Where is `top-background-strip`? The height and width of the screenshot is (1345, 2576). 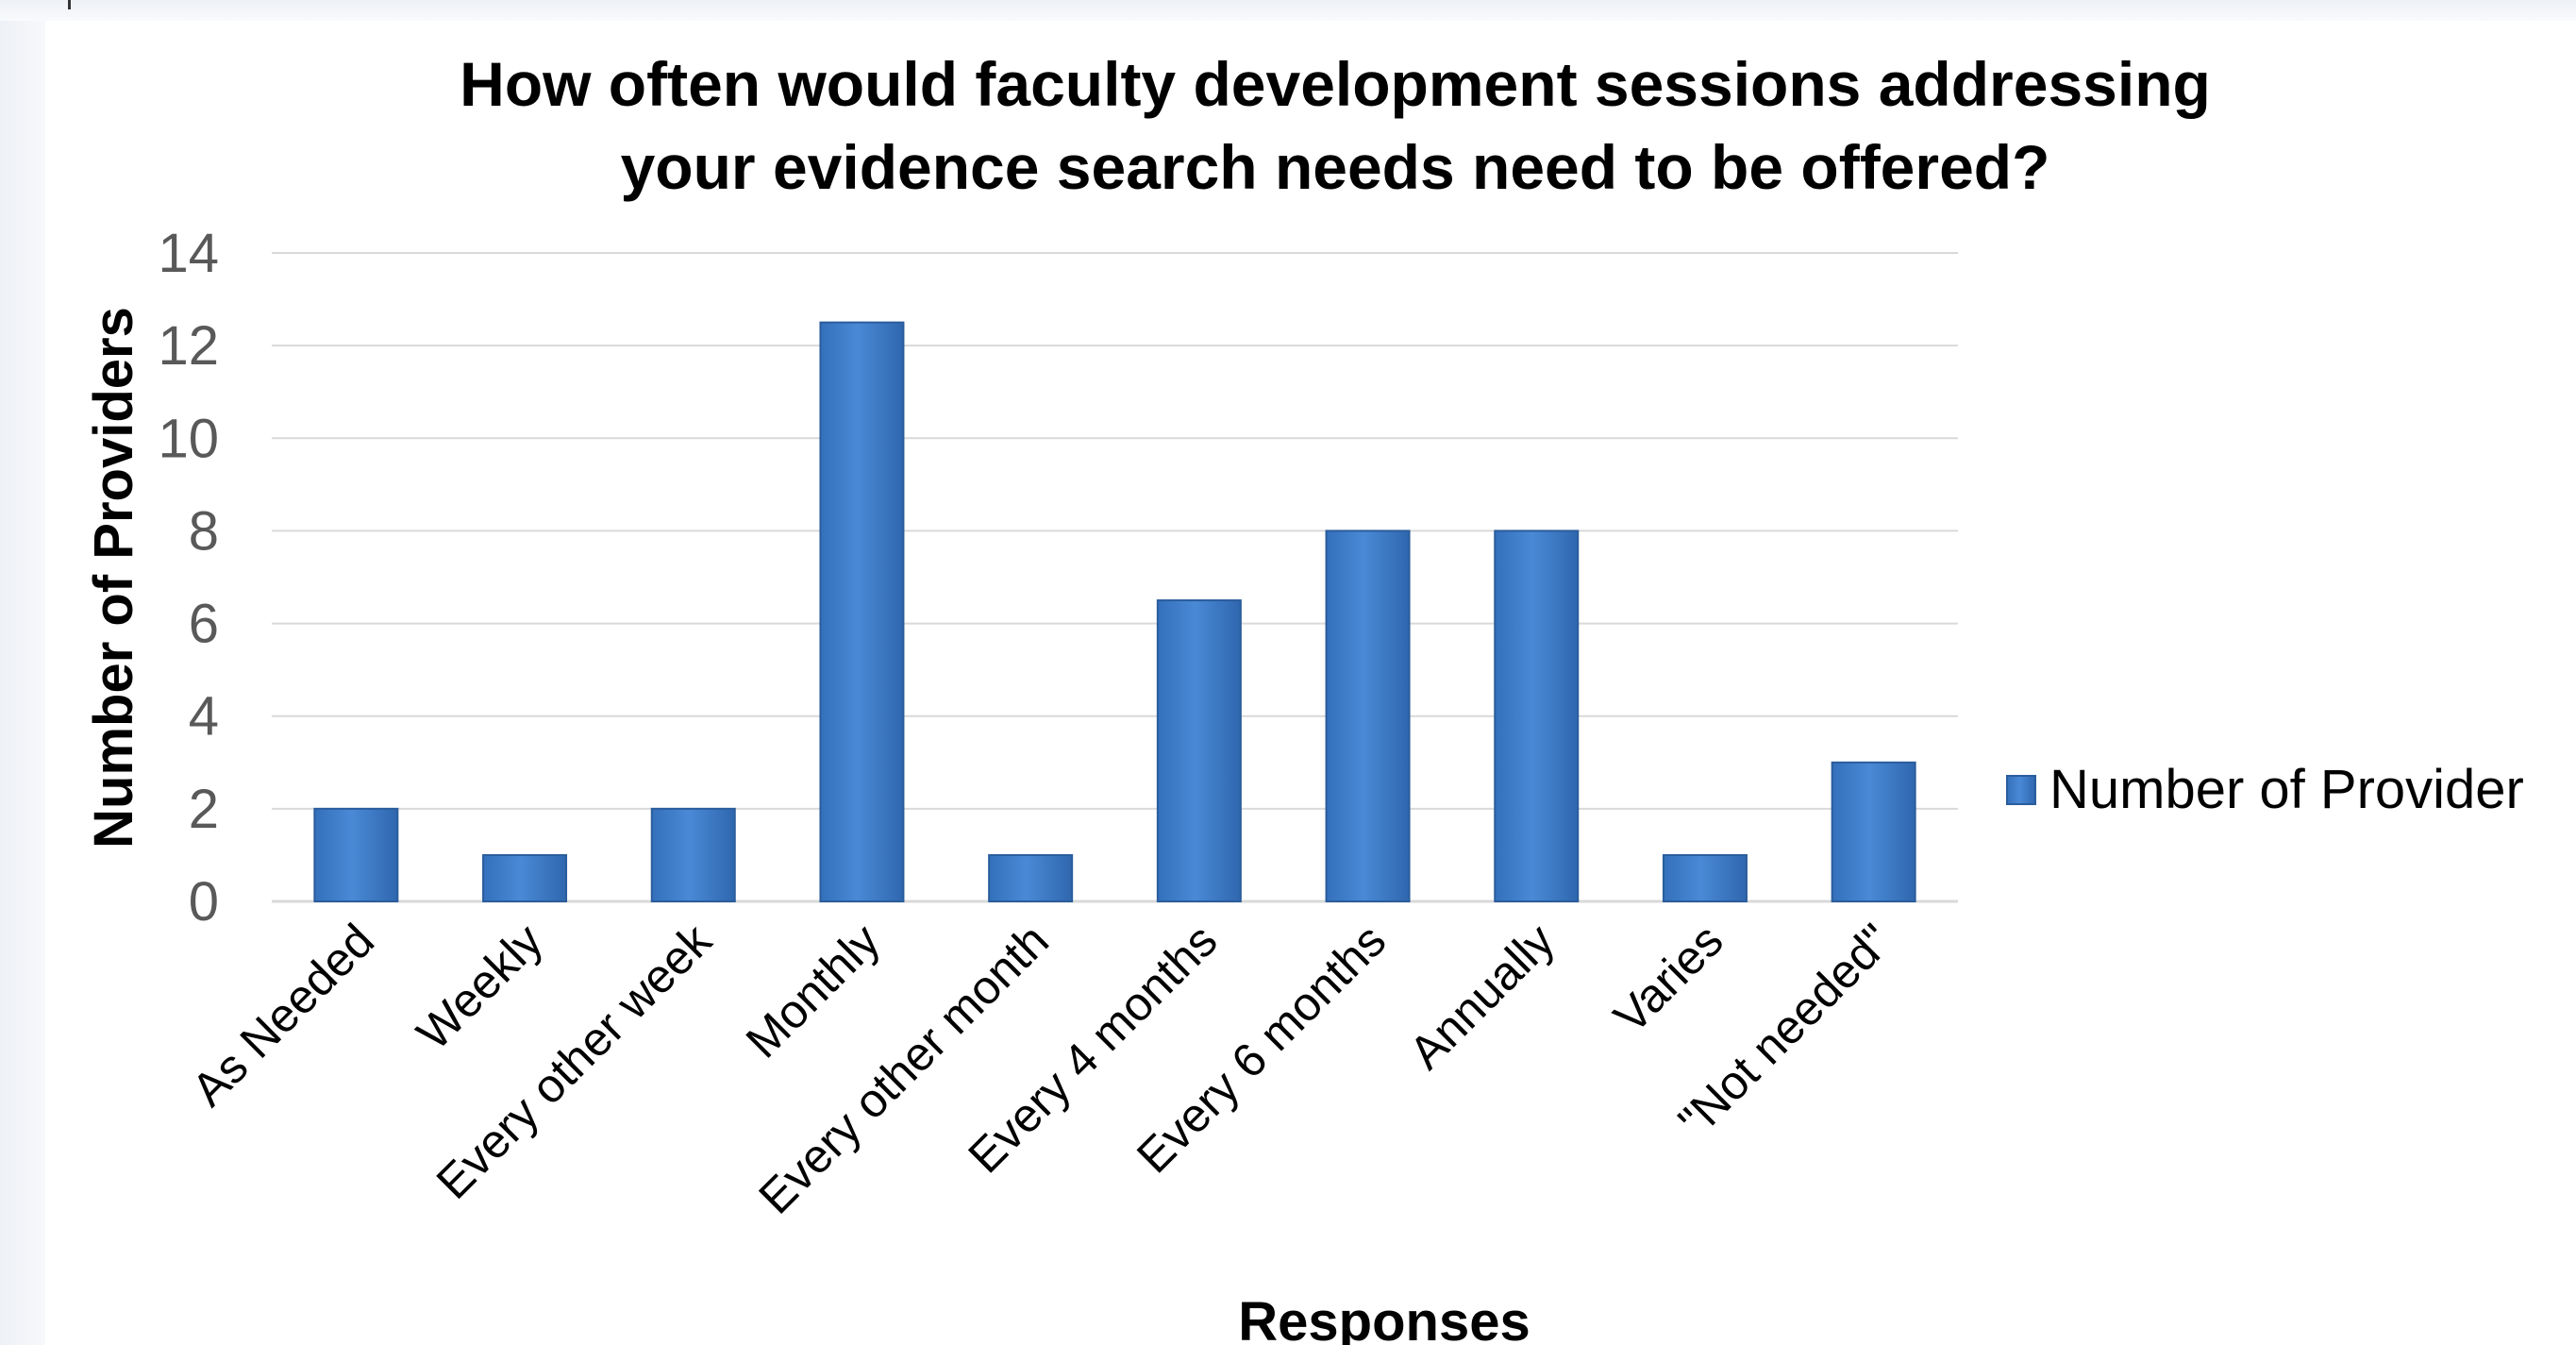
top-background-strip is located at coordinates (1288, 10).